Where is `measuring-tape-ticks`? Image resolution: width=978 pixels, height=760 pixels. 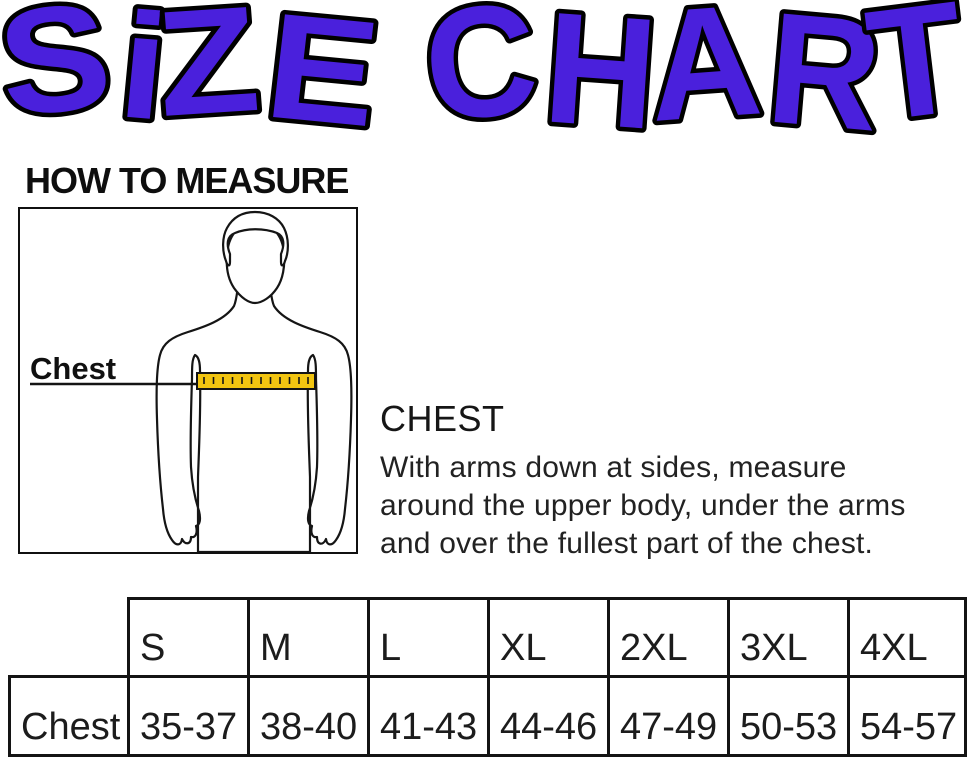
measuring-tape-ticks is located at coordinates (256, 380).